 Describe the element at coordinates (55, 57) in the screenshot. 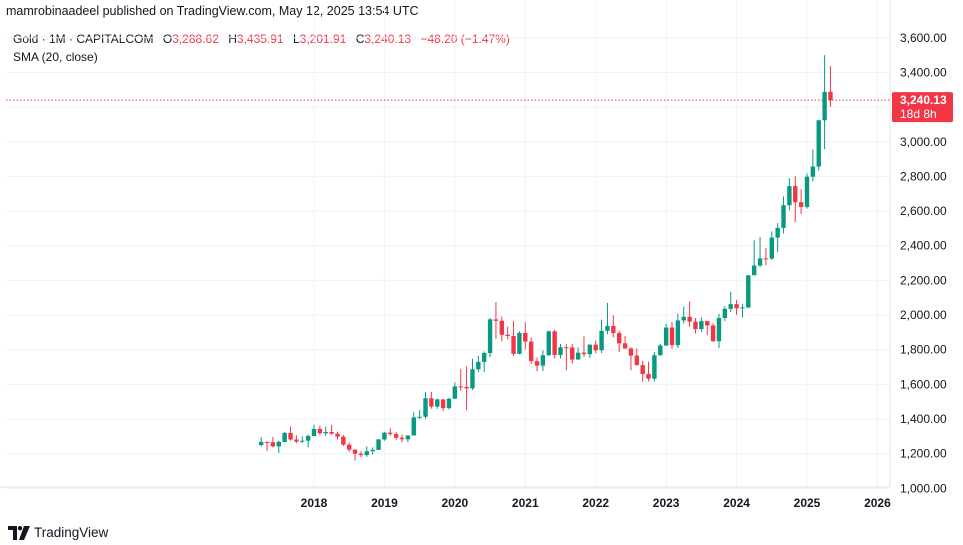

I see `indicator-legend: SMA (20, close)` at that location.